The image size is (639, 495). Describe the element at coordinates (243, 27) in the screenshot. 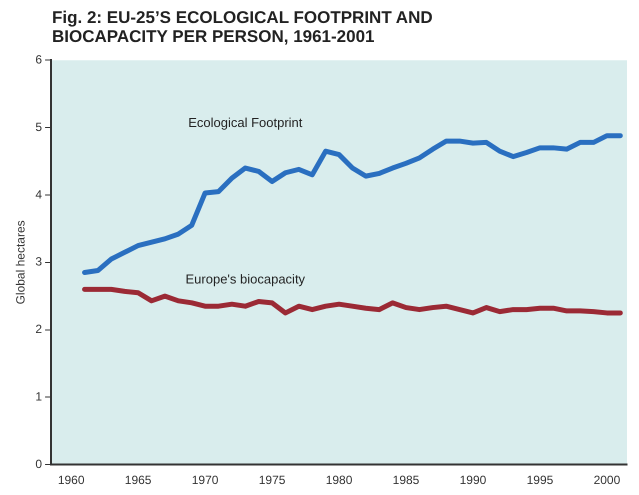

I see `chart-title: Fig. 2: EU-25’S ECOLOGICAL FOOTPRINT AND BIOCAPACITY PER PERSON, 1961-2001` at that location.